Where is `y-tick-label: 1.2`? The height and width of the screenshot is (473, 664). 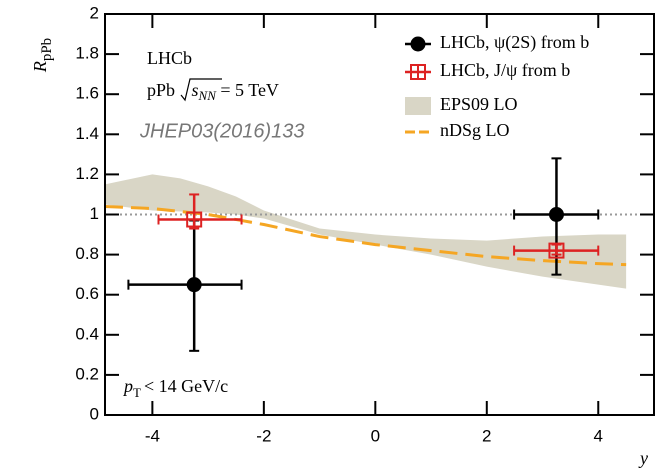
y-tick-label: 1.2 is located at coordinates (87, 173).